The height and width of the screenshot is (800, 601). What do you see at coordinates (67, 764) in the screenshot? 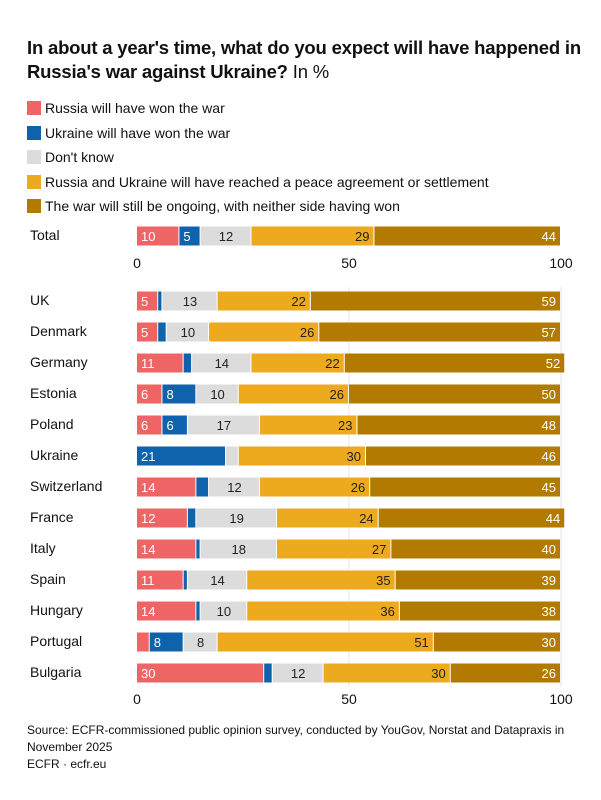
I see `publisher-credit: ECFR · ecfr.eu` at bounding box center [67, 764].